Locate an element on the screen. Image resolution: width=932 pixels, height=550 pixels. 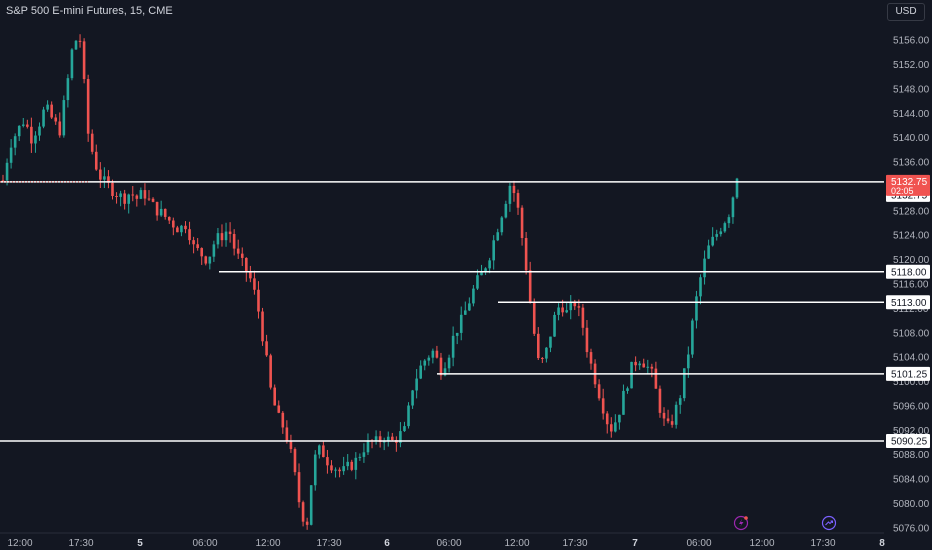
forward-arrow-icon is located at coordinates (829, 523).